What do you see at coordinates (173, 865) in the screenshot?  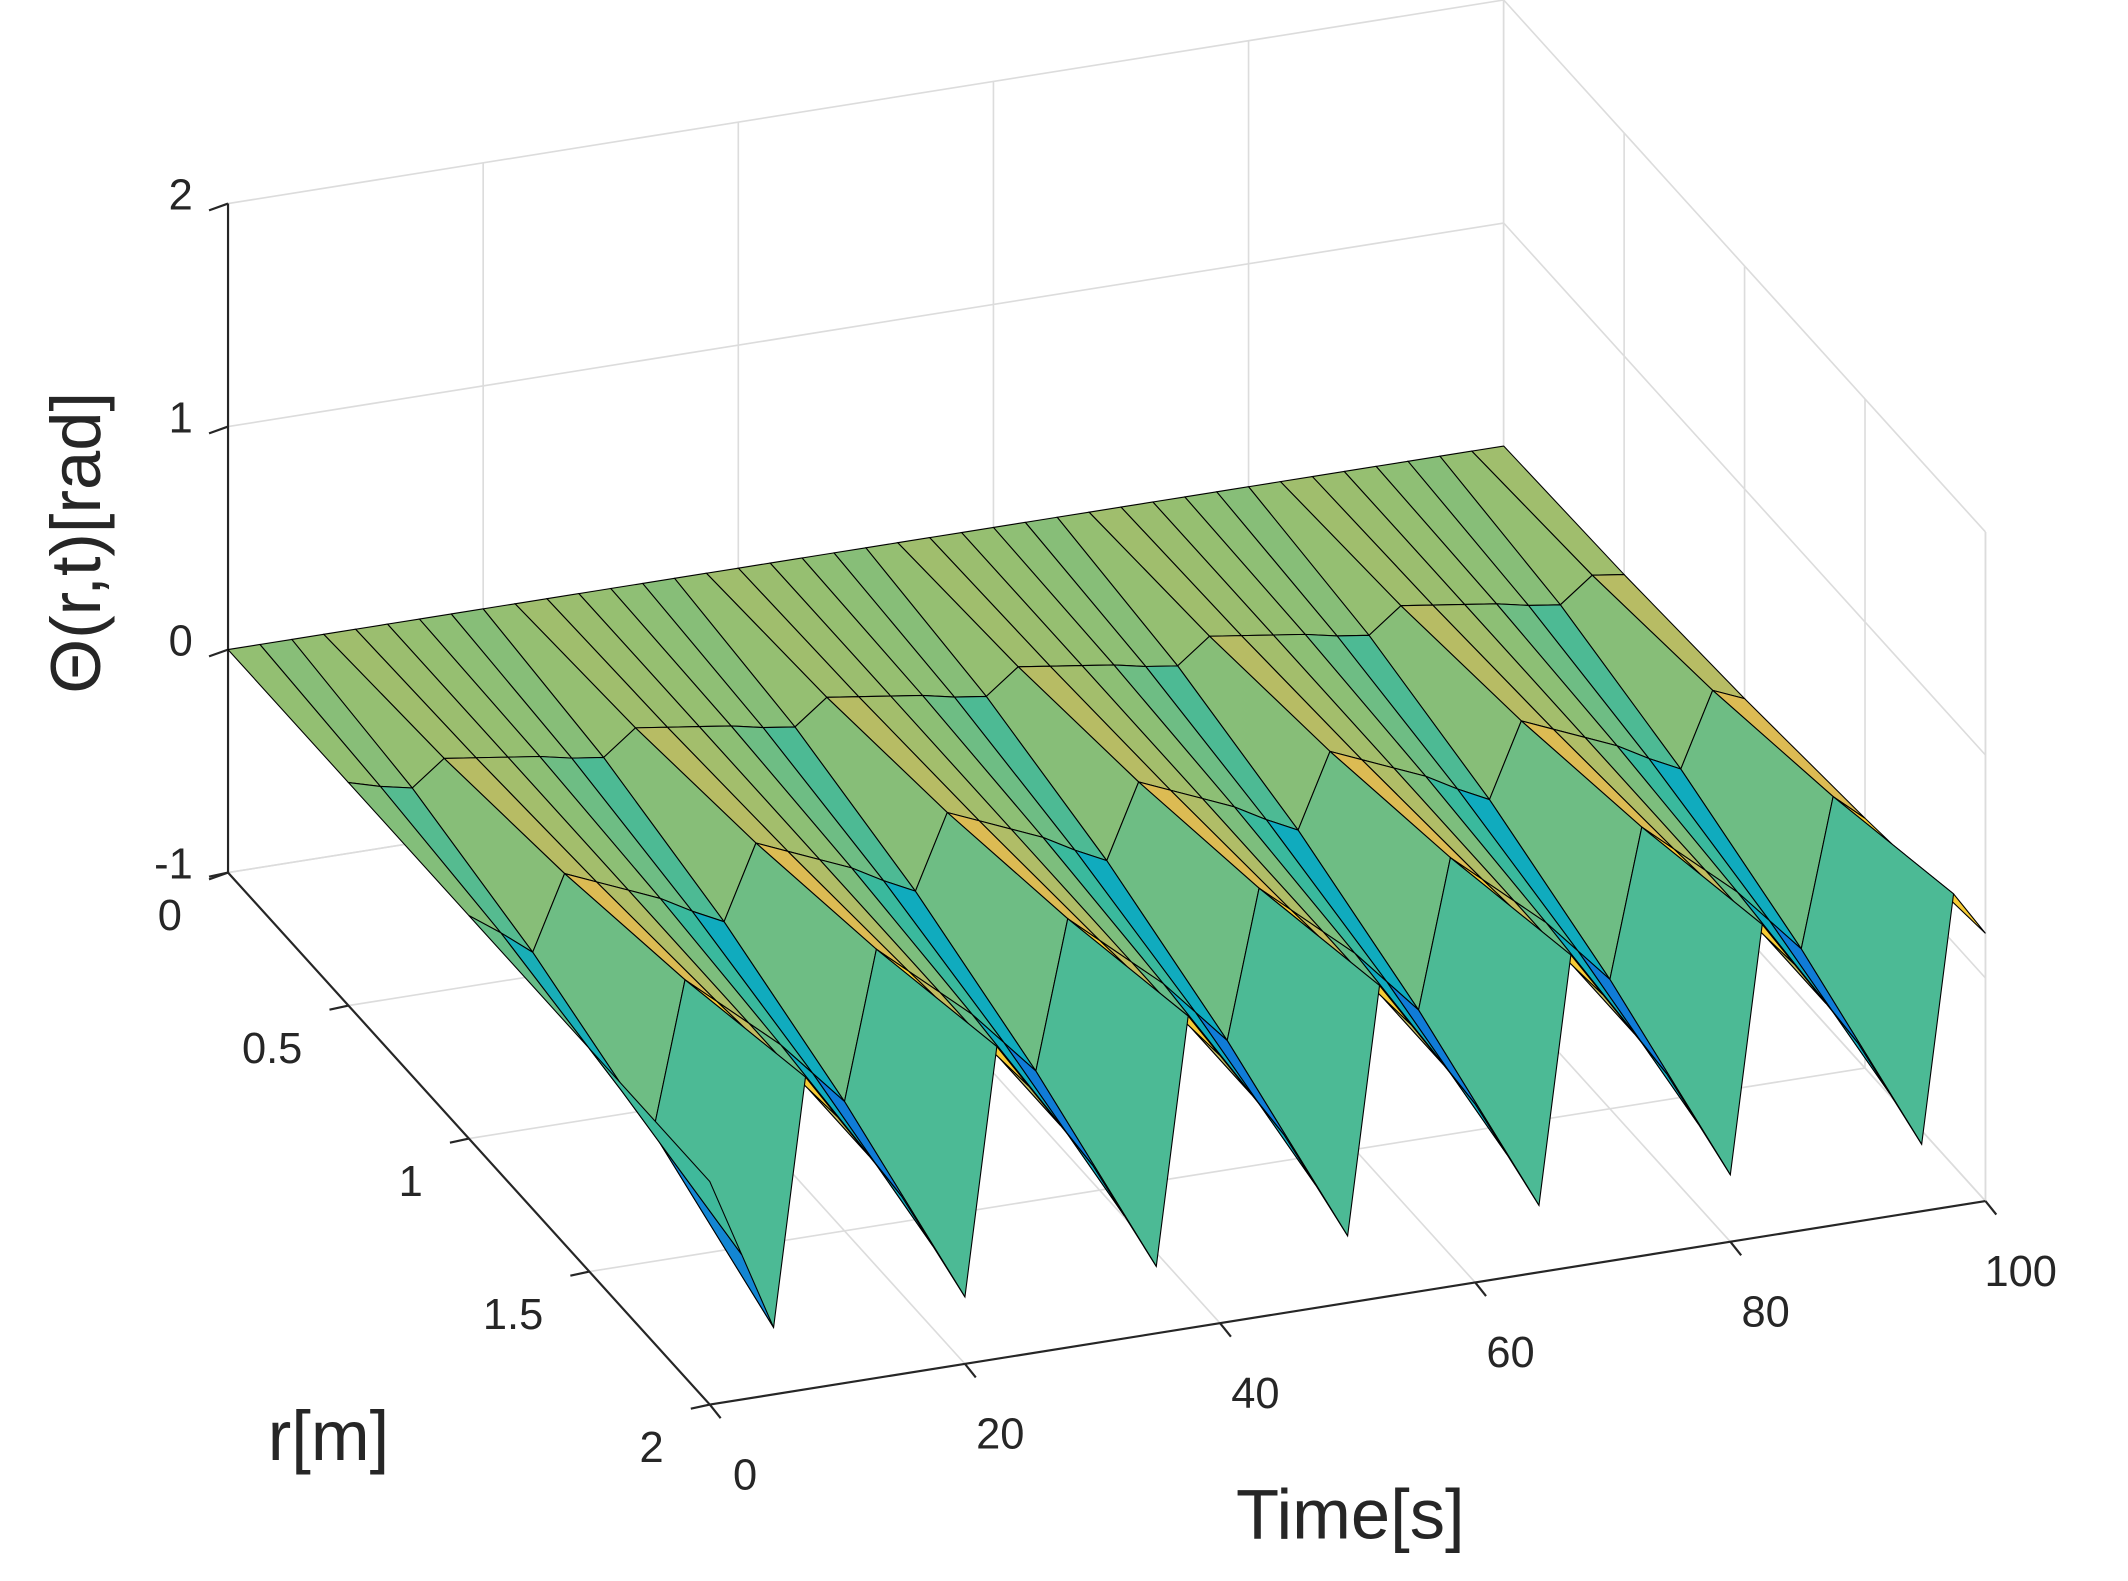 I see `z-tick-label: -1` at bounding box center [173, 865].